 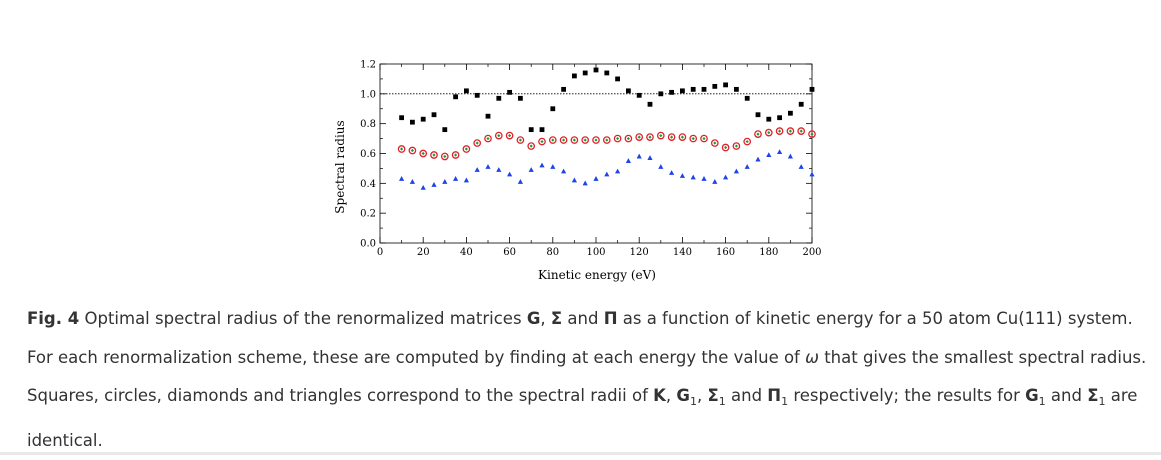 I want to click on x-tick-label: 40, so click(x=466, y=252).